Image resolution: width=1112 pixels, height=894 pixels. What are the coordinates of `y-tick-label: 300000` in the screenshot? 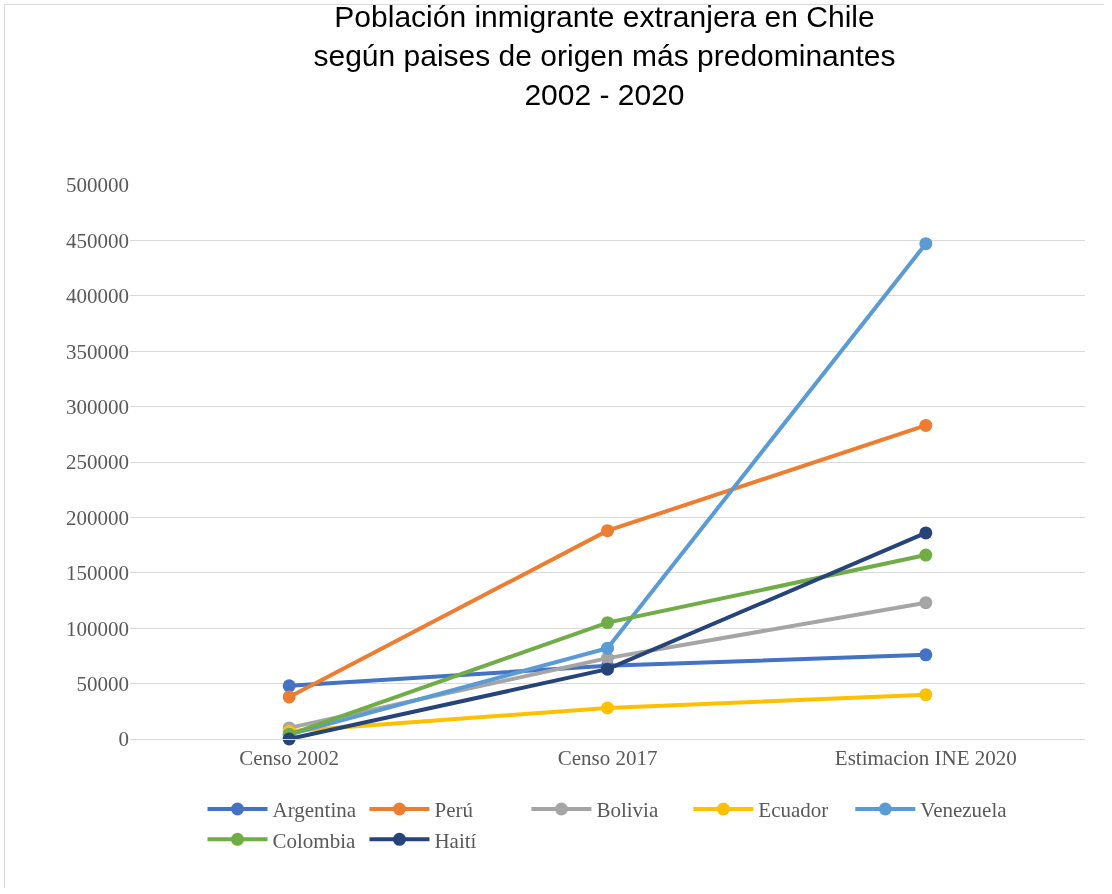 It's located at (97, 406).